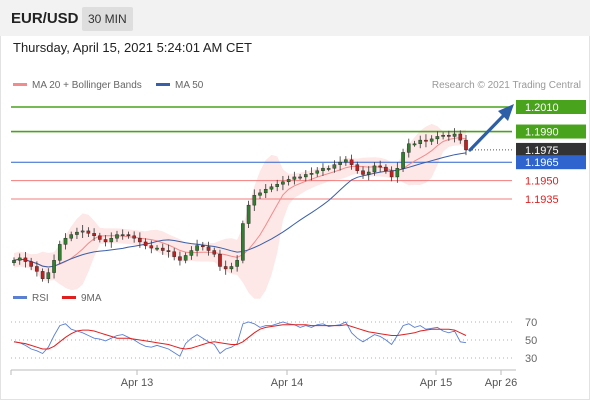 This screenshot has width=590, height=400. I want to click on rsi-level-label-50: 50, so click(531, 341).